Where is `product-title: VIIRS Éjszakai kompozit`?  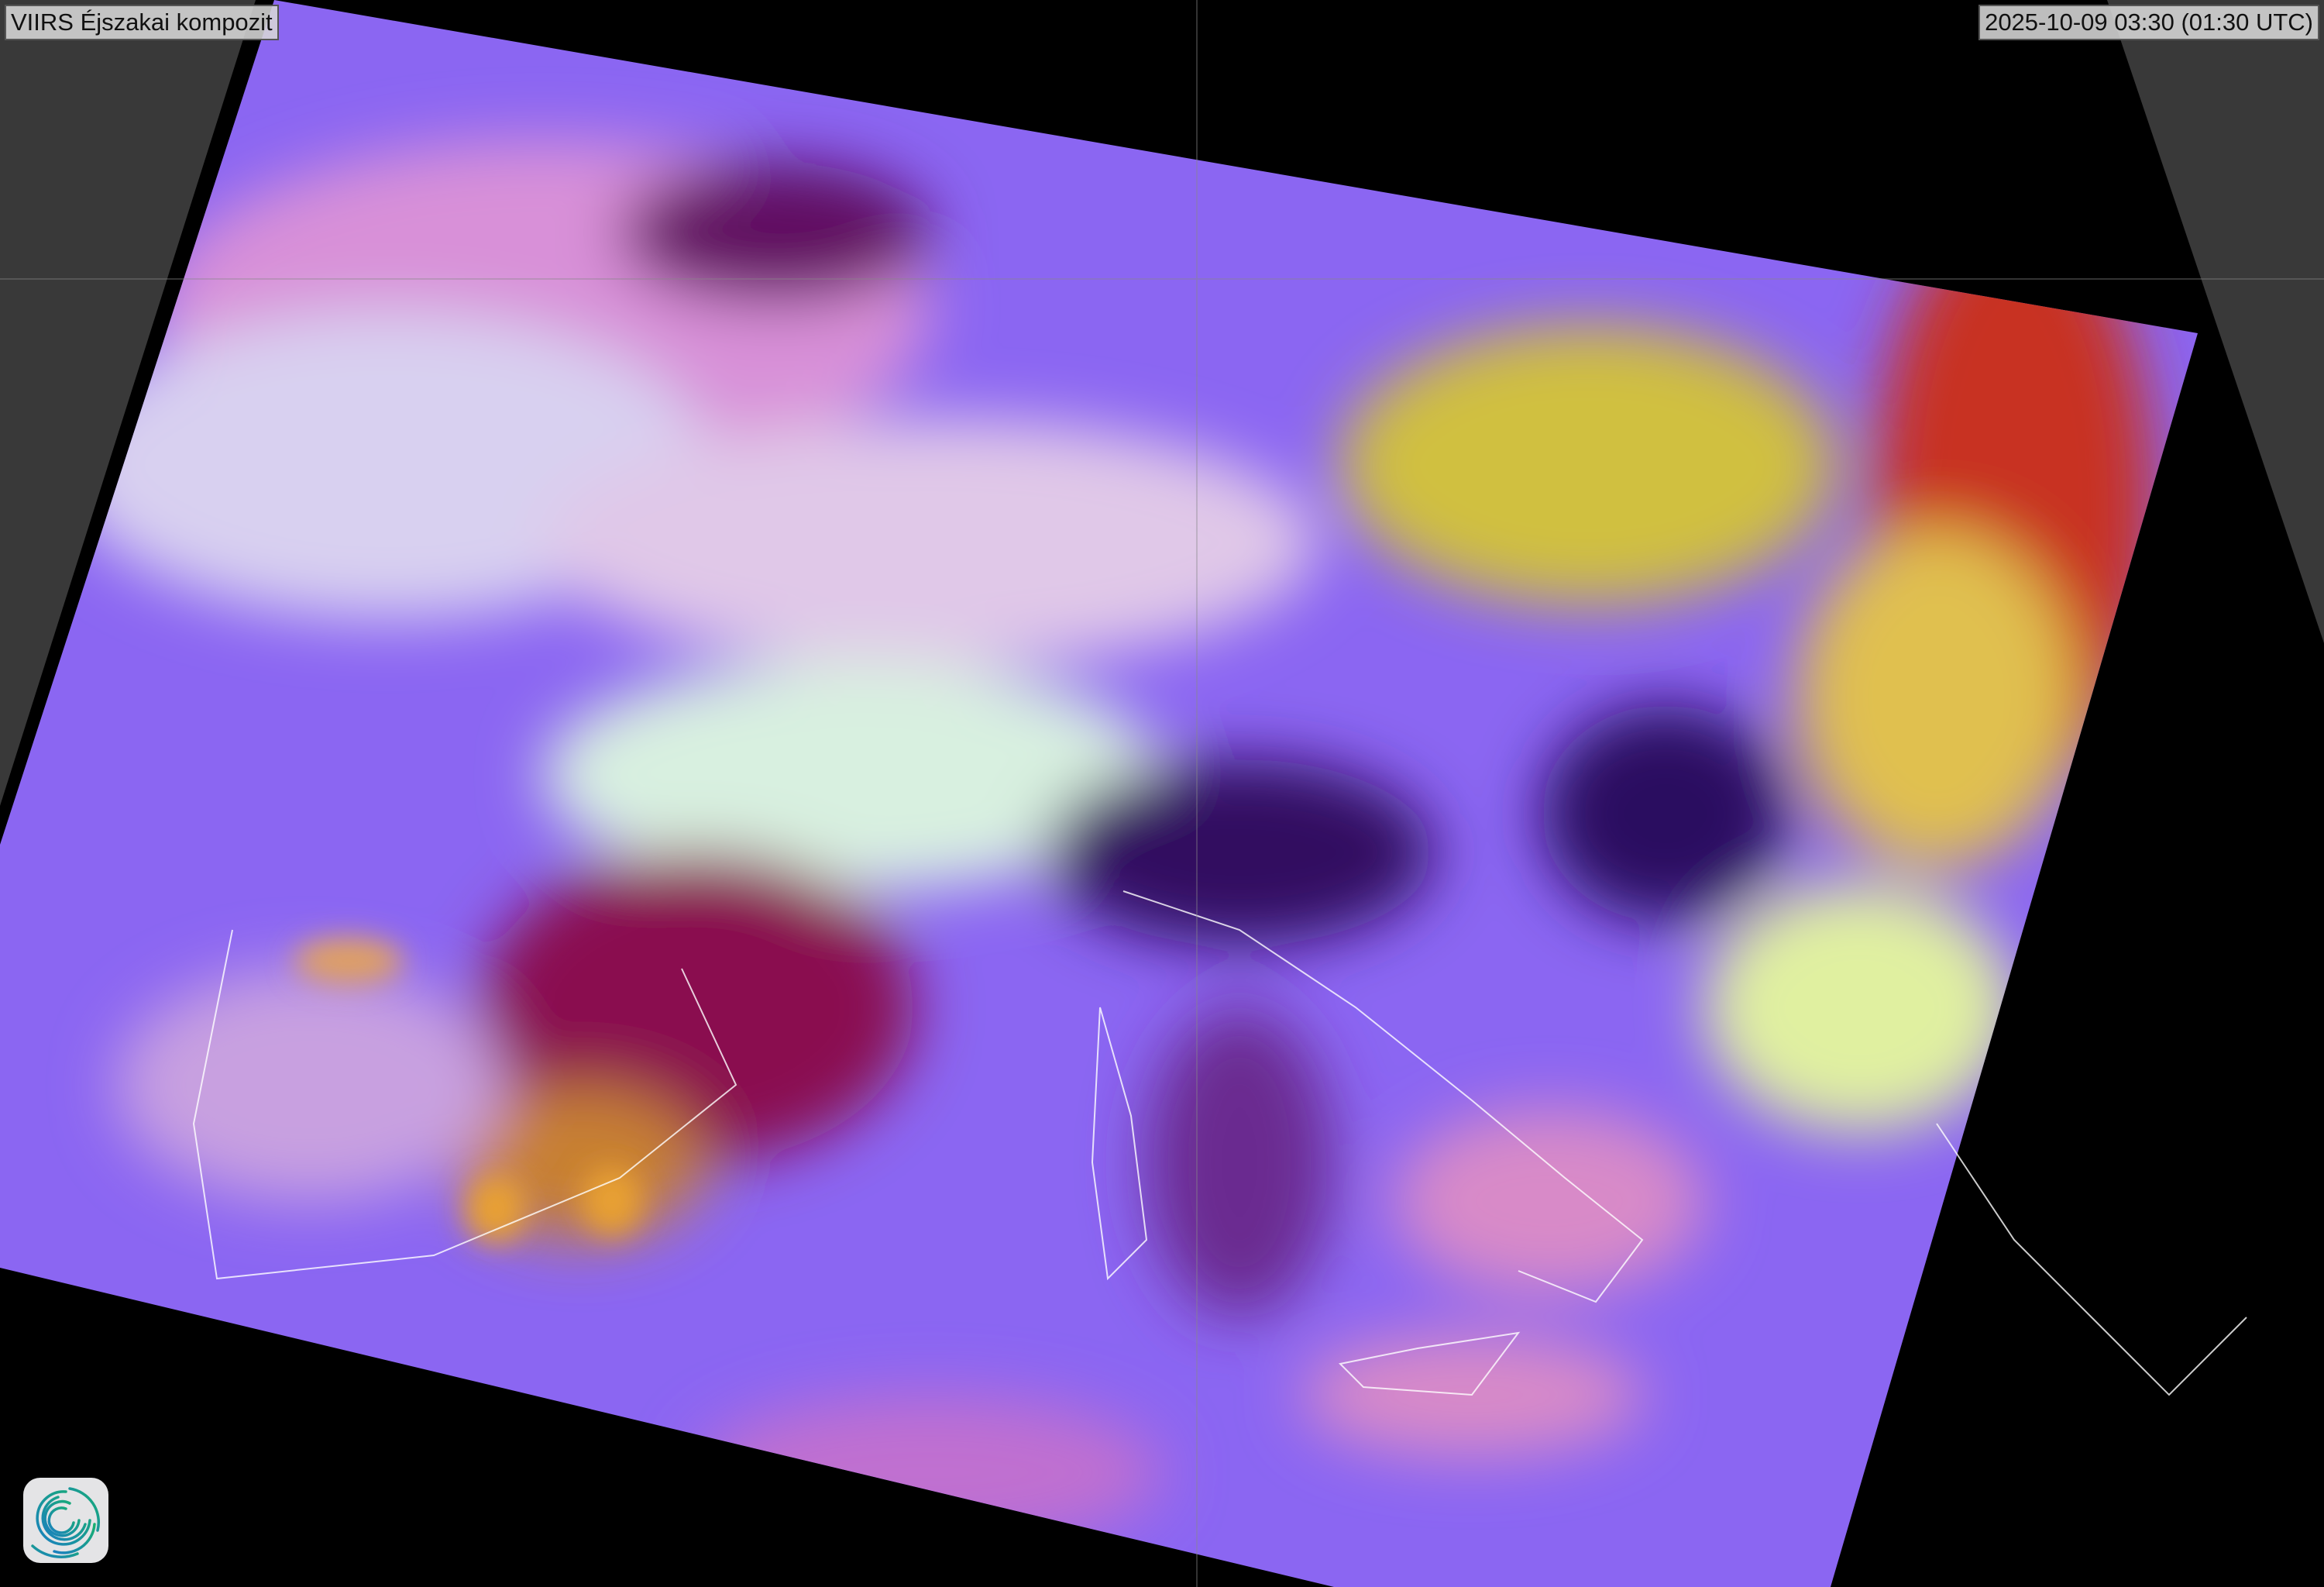 product-title: VIIRS Éjszakai kompozit is located at coordinates (142, 22).